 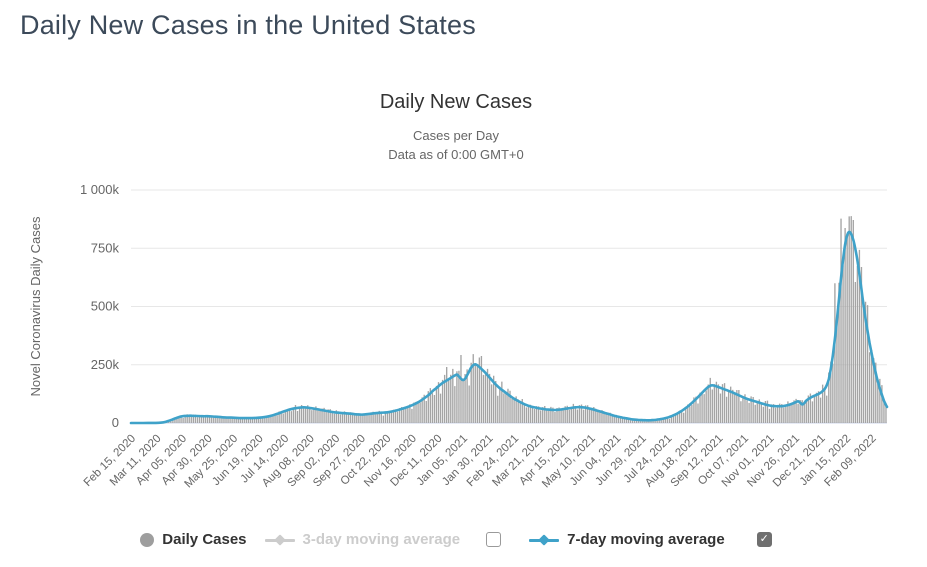 I want to click on legend-label-daily-cases: Daily Cases, so click(x=204, y=539).